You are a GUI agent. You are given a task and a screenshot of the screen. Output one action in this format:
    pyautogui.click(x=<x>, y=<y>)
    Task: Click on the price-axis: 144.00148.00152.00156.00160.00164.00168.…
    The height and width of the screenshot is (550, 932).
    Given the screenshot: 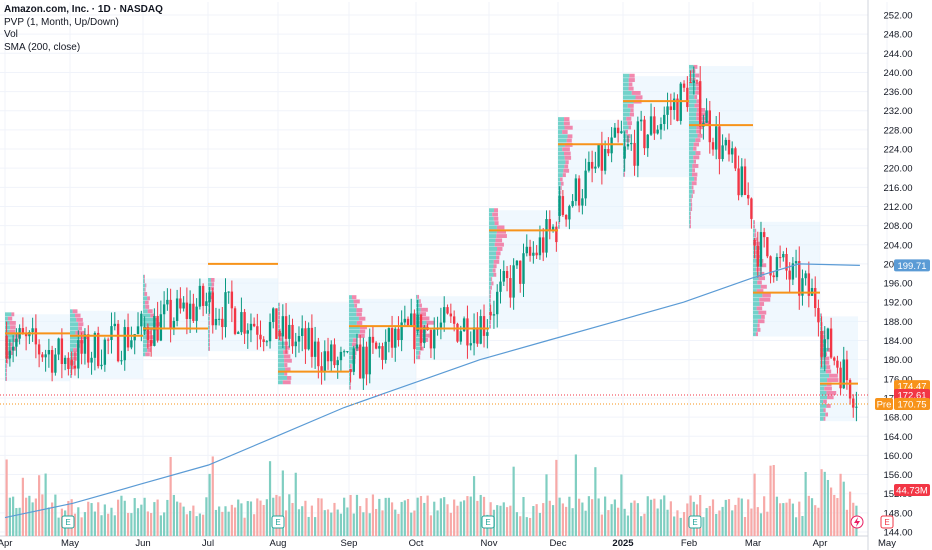 What is the action you would take?
    pyautogui.click(x=897, y=275)
    